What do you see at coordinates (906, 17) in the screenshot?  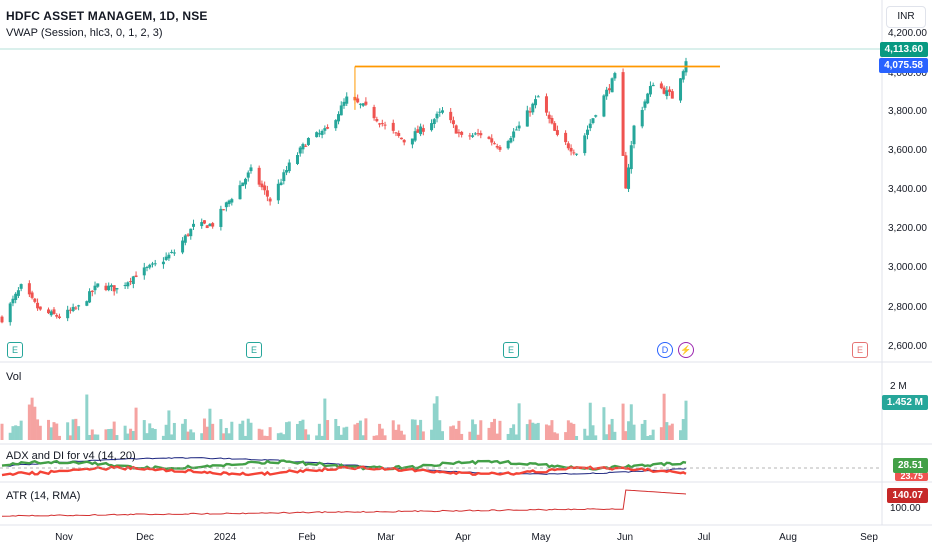 I see `currency-button: INR` at bounding box center [906, 17].